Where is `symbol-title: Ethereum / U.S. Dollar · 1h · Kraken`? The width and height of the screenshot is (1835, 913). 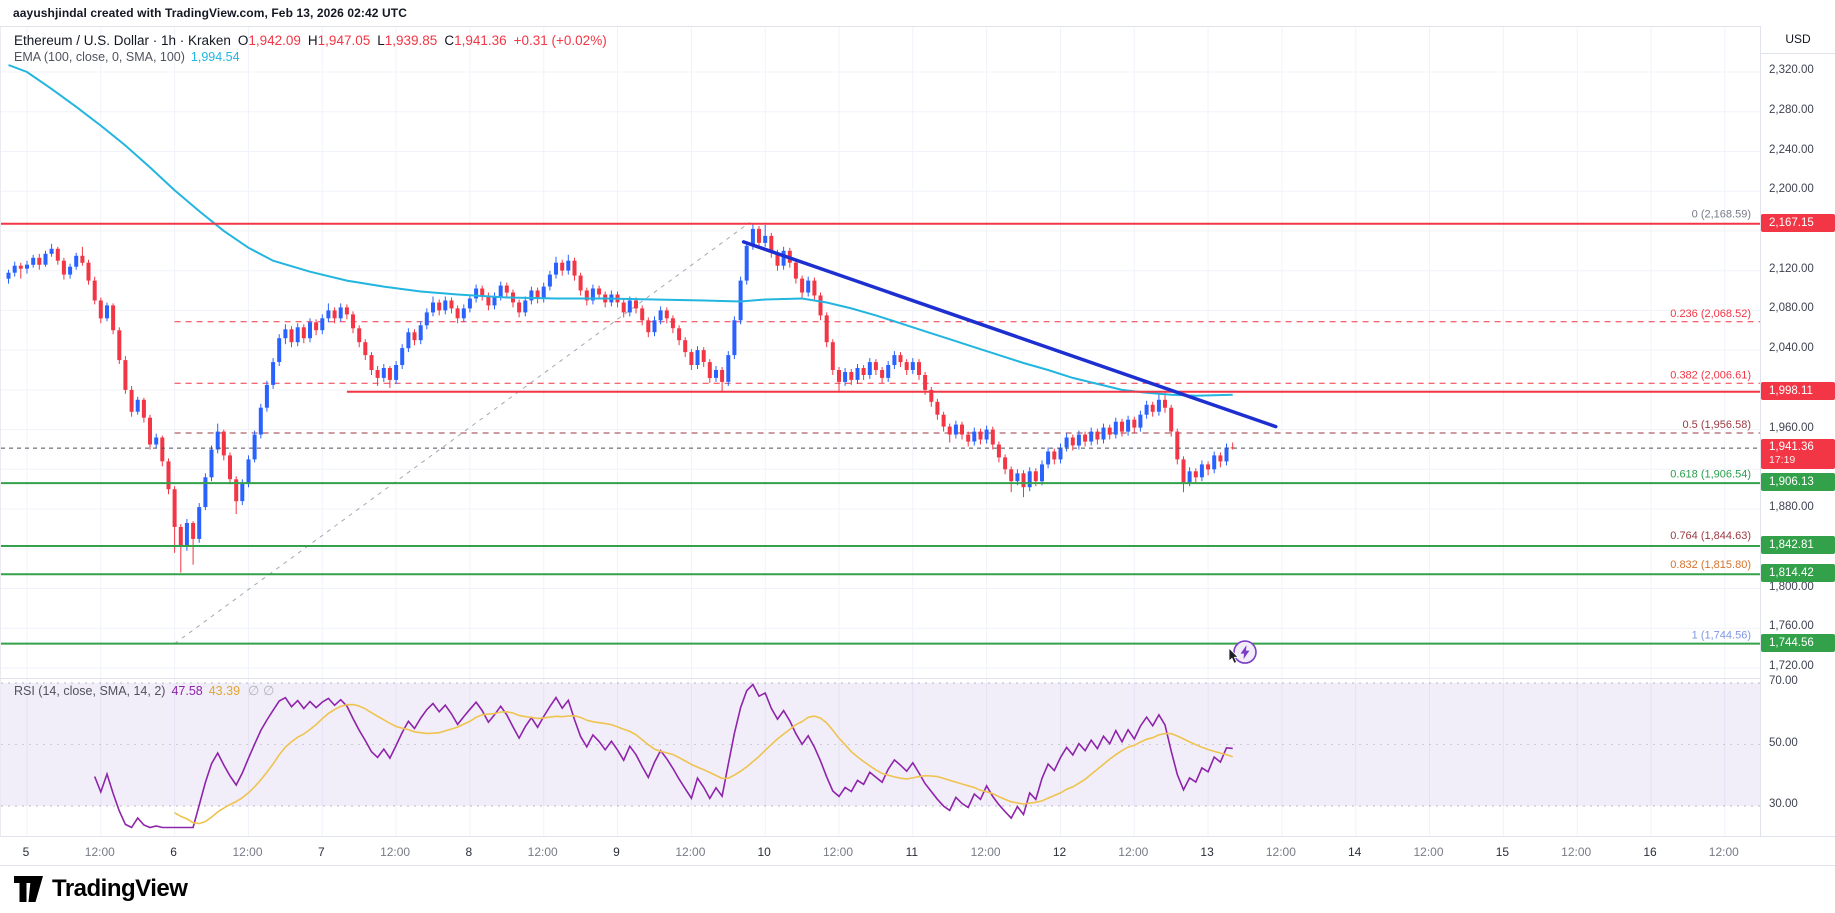 symbol-title: Ethereum / U.S. Dollar · 1h · Kraken is located at coordinates (122, 40).